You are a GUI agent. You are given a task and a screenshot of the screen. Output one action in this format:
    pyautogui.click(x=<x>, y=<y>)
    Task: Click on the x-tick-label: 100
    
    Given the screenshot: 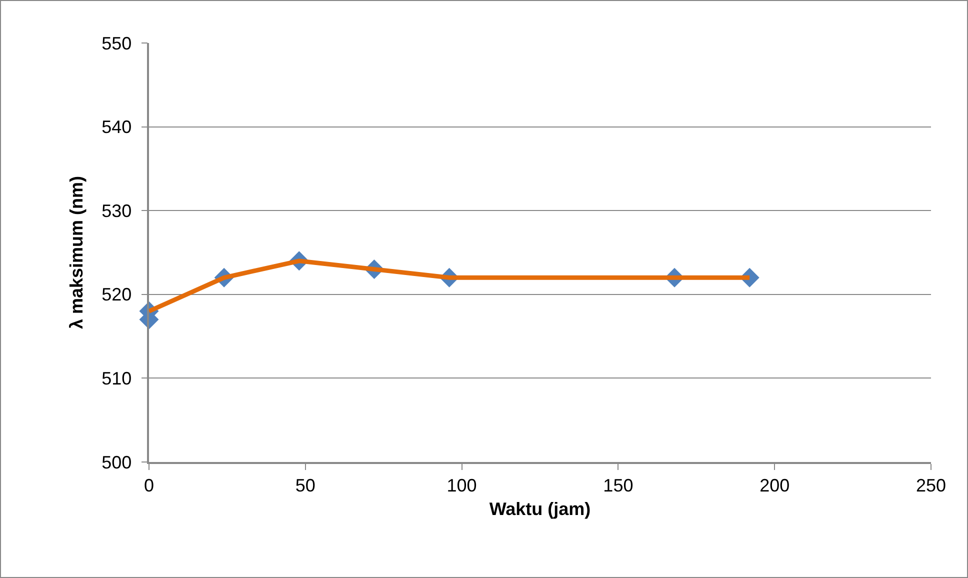 What is the action you would take?
    pyautogui.click(x=461, y=485)
    